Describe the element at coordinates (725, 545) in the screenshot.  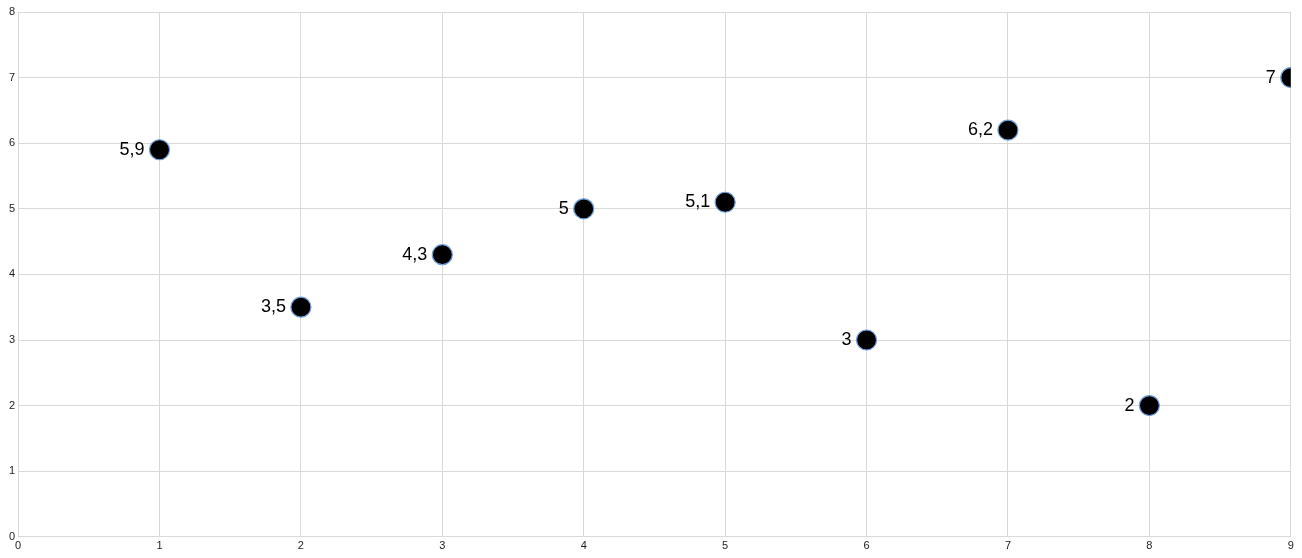
I see `x-tick-label: 5` at that location.